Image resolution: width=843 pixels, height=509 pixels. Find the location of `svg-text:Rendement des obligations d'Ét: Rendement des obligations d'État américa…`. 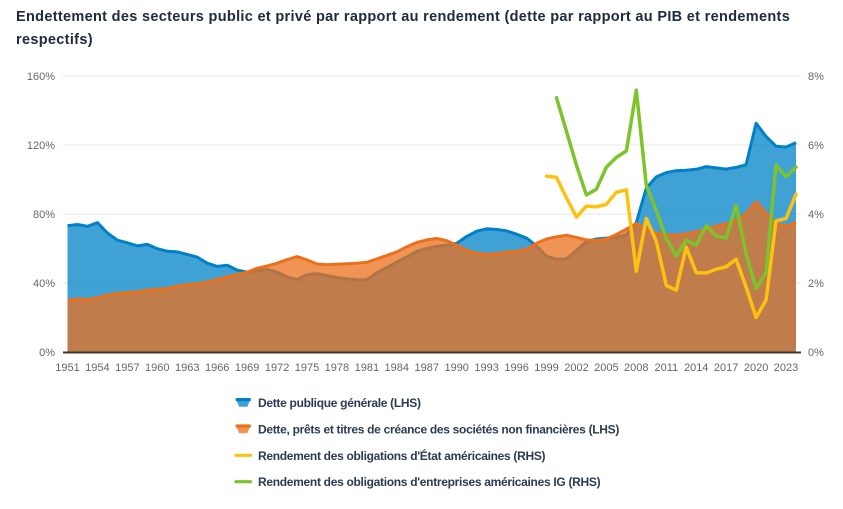

svg-text:Rendement des obligations d'Ét: Rendement des obligations d'État américa… is located at coordinates (402, 455).